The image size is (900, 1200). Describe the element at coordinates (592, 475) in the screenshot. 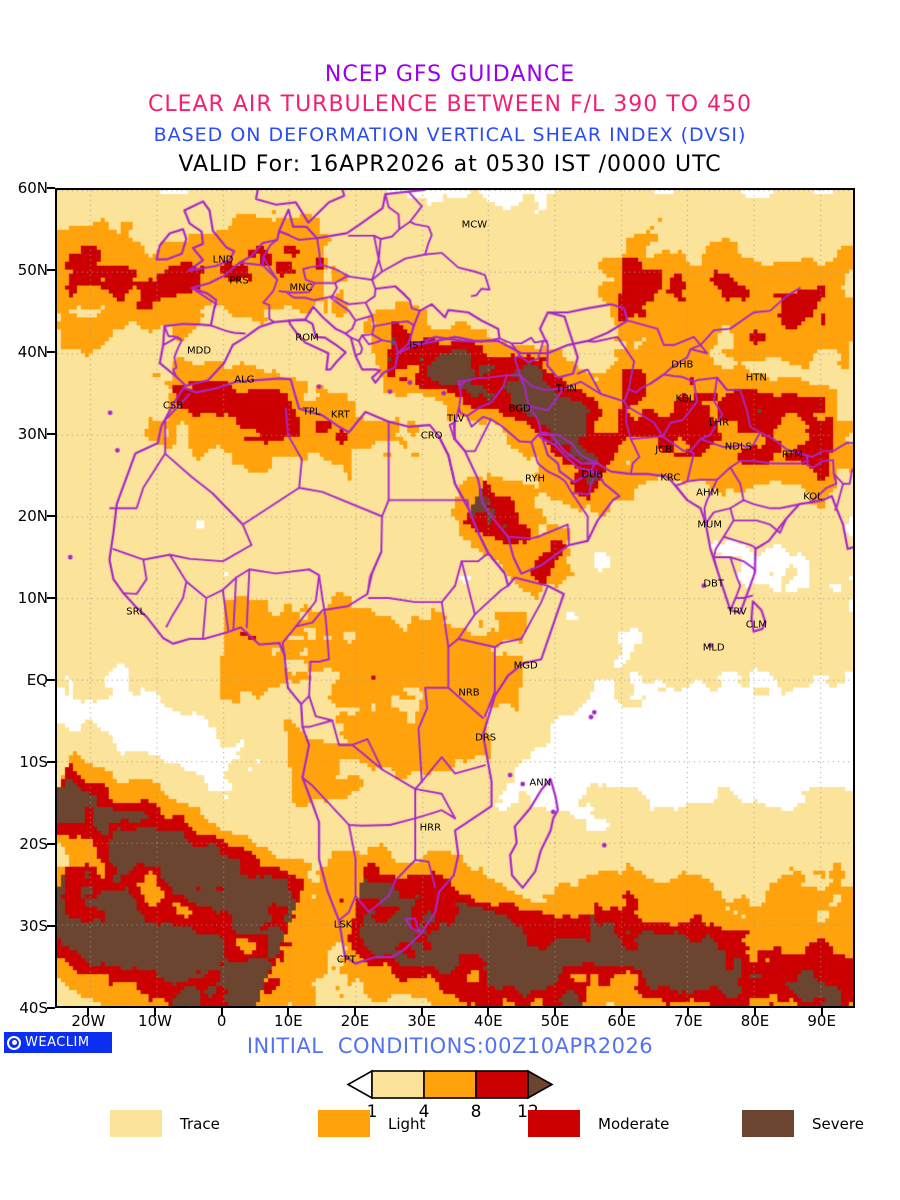

I see `city-label-dub: DUB` at that location.